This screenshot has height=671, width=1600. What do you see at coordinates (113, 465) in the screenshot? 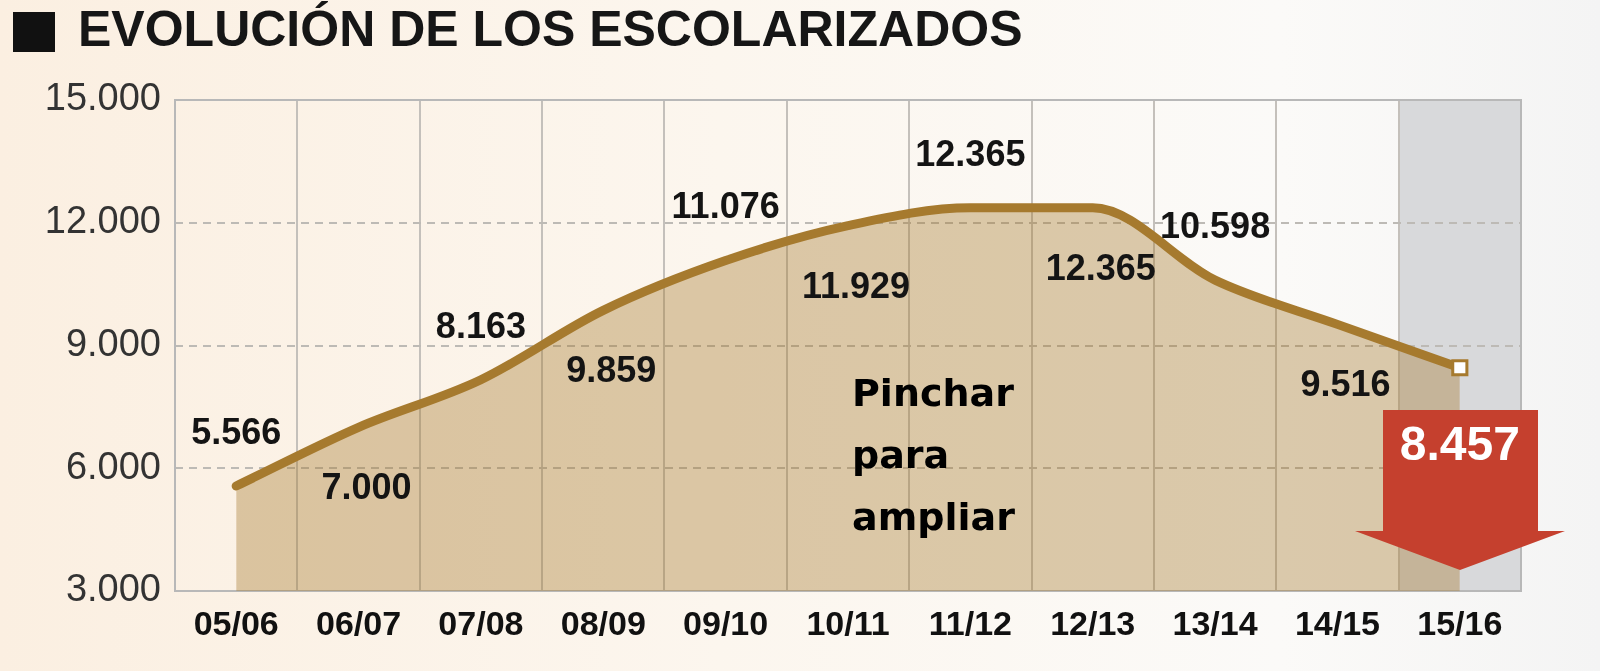
I see `y-tick-label: 6.000` at bounding box center [113, 465].